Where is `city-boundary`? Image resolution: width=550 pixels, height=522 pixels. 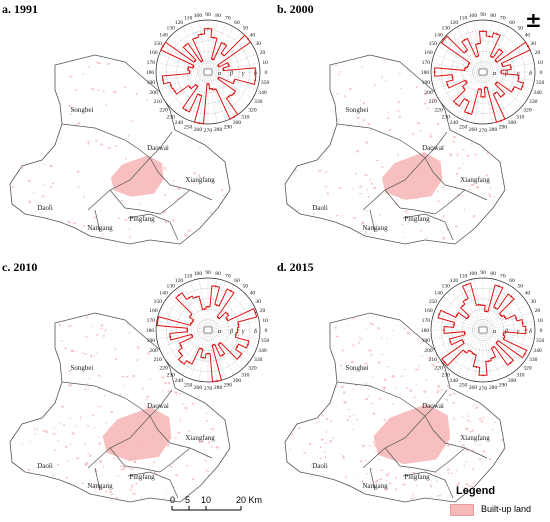 city-boundary is located at coordinates (395, 149).